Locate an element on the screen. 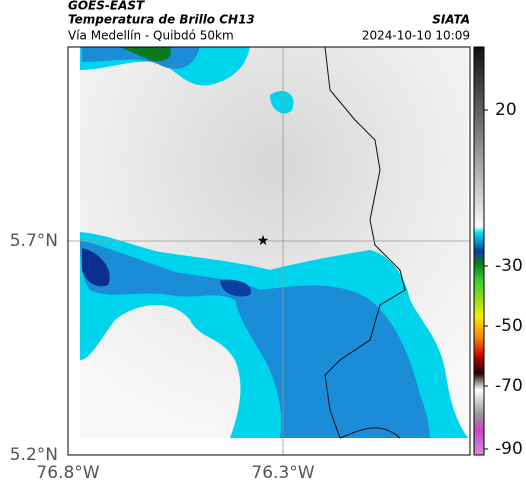 The width and height of the screenshot is (526, 495). region: Vía Medellín - Quibdó 50km is located at coordinates (151, 36).